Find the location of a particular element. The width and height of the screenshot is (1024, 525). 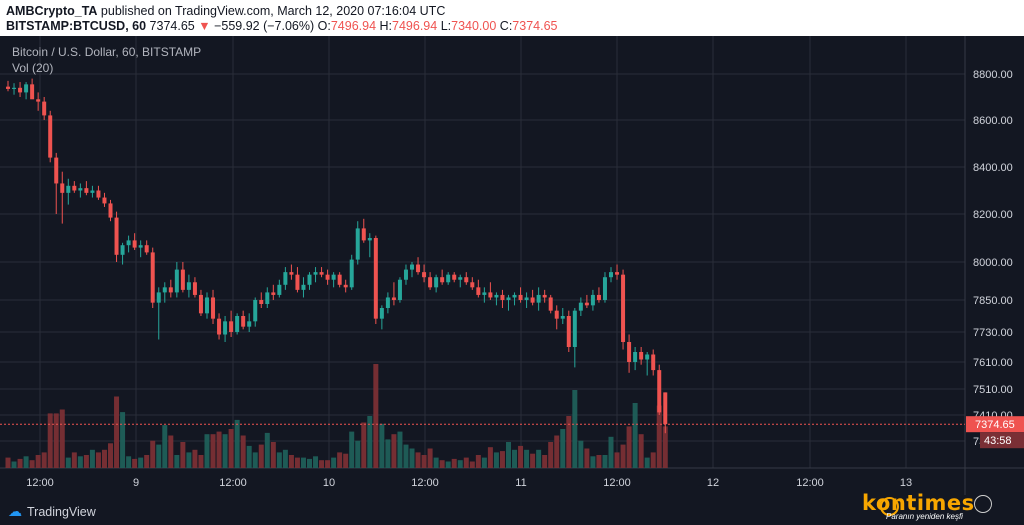

author-name: AMBCrypto_TA is located at coordinates (52, 11).